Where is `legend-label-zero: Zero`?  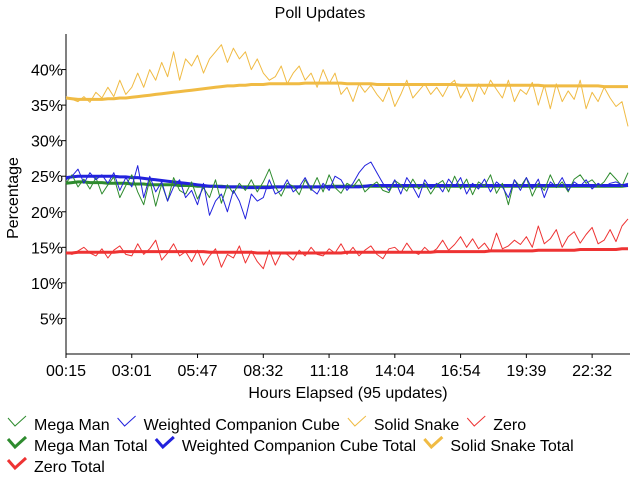 legend-label-zero: Zero is located at coordinates (509, 425).